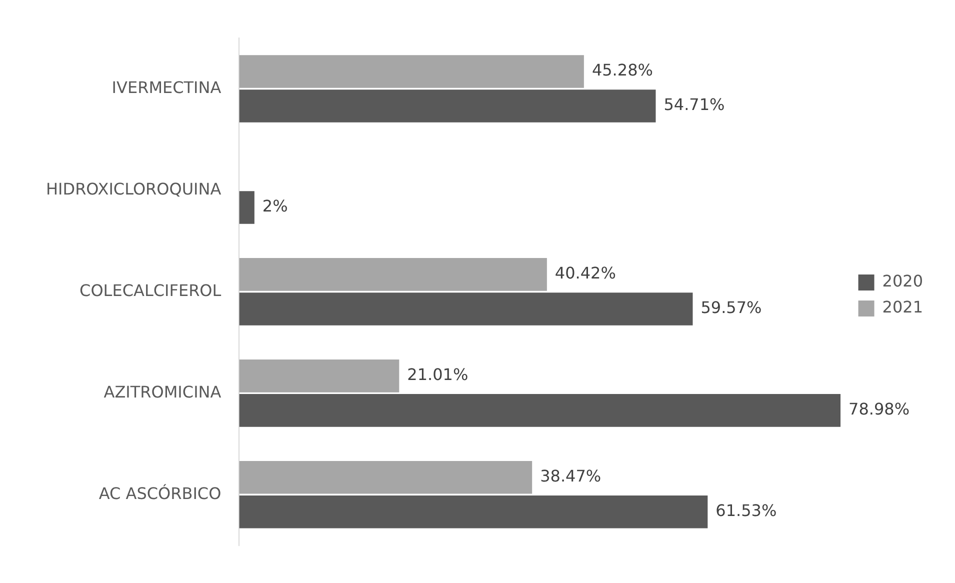 Image resolution: width=955 pixels, height=583 pixels. What do you see at coordinates (151, 290) in the screenshot?
I see `y-tick-label: COLECALCIFEROL` at bounding box center [151, 290].